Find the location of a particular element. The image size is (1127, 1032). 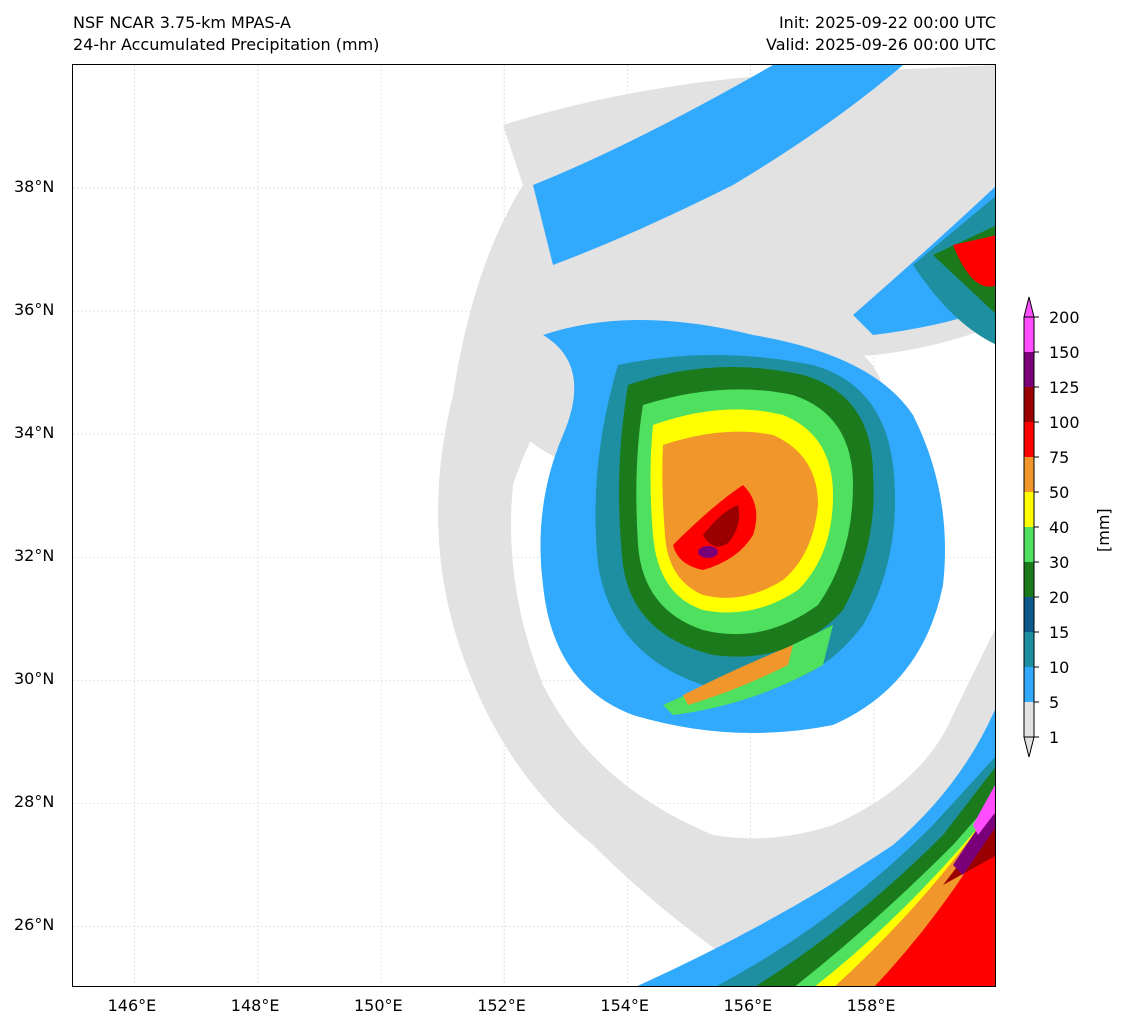

lat-tick-label: 34°N is located at coordinates (34, 433).